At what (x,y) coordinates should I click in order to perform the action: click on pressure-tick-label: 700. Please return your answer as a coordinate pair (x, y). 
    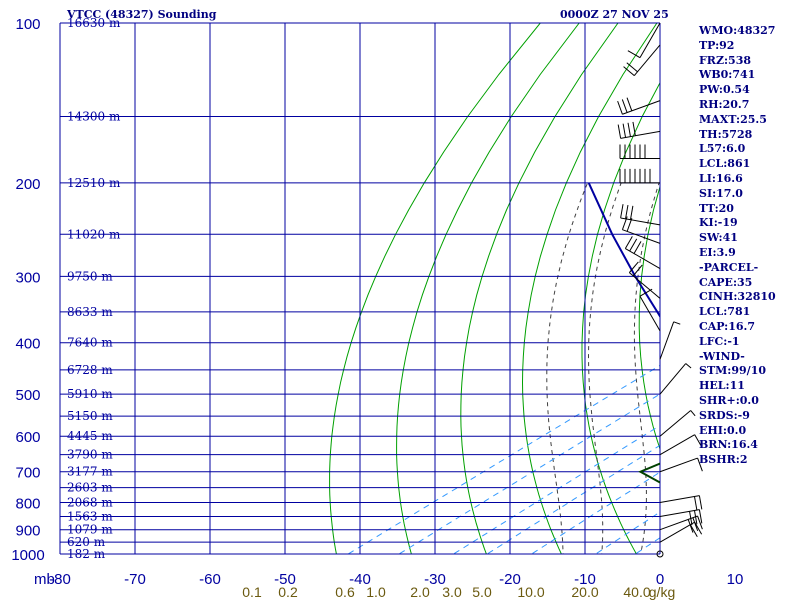
    Looking at the image, I should click on (27, 473).